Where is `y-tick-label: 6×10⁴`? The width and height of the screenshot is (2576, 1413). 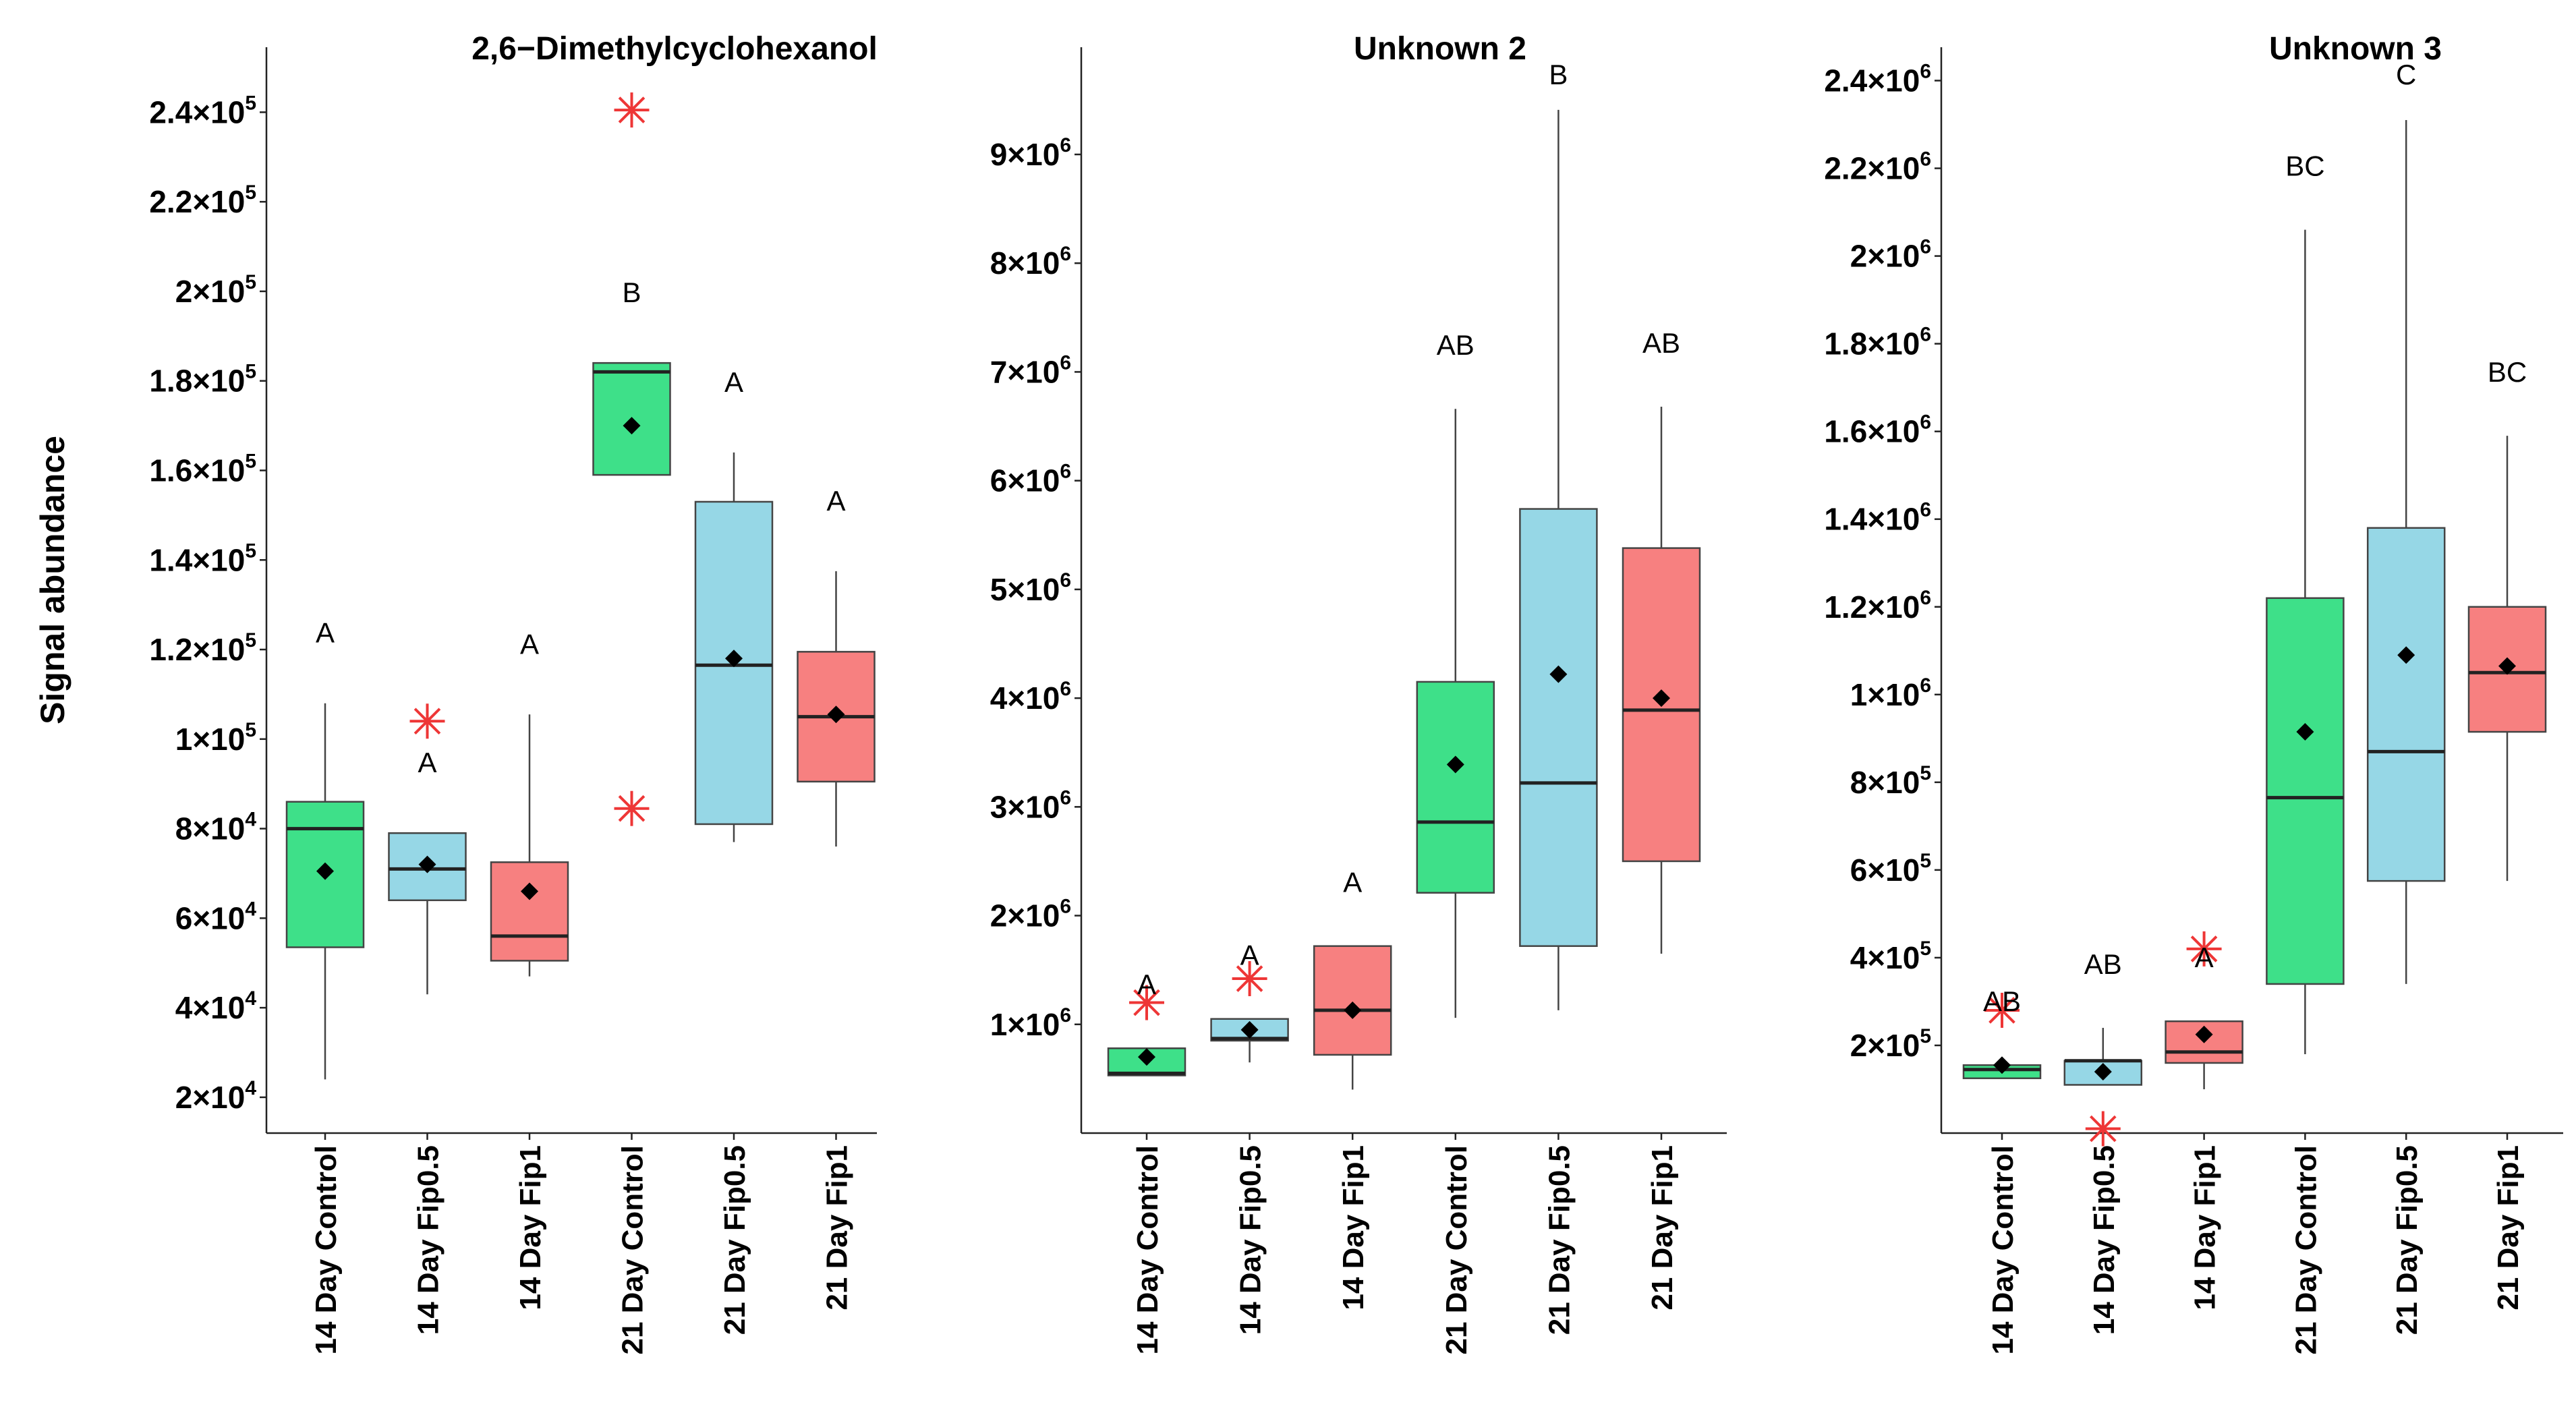 y-tick-label: 6×10⁴ is located at coordinates (216, 916).